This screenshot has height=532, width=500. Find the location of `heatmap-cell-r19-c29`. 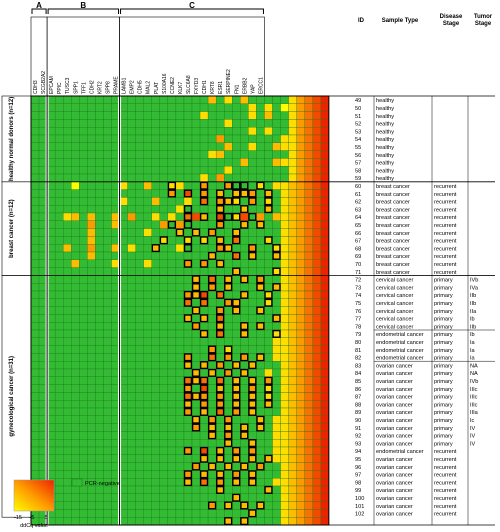

heatmap-cell-r19-c29 is located at coordinates (268, 248).